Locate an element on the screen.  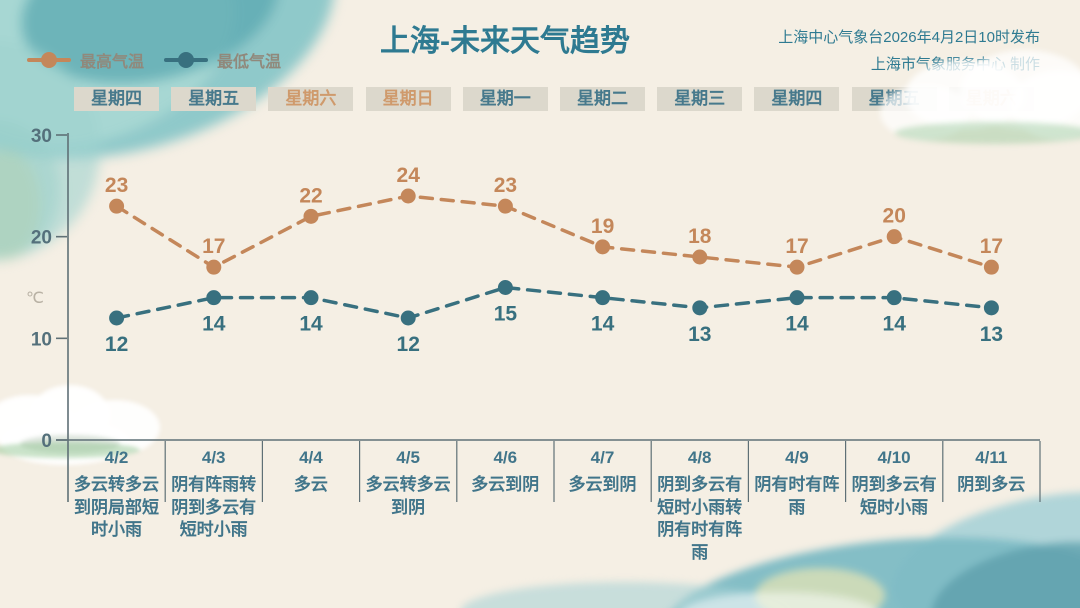
forecast-column: 4/8 阴到多云有短时小雨转阴有时有阵雨 is located at coordinates (699, 506).